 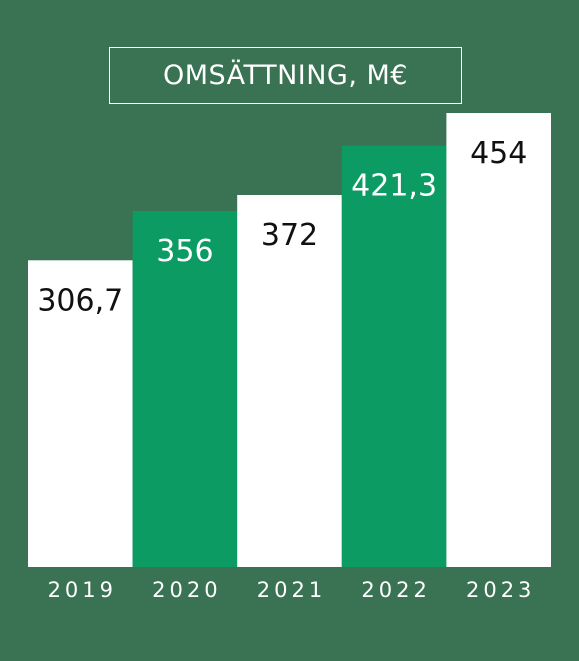 What do you see at coordinates (186, 590) in the screenshot?
I see `x-tick-label-2020: 2020` at bounding box center [186, 590].